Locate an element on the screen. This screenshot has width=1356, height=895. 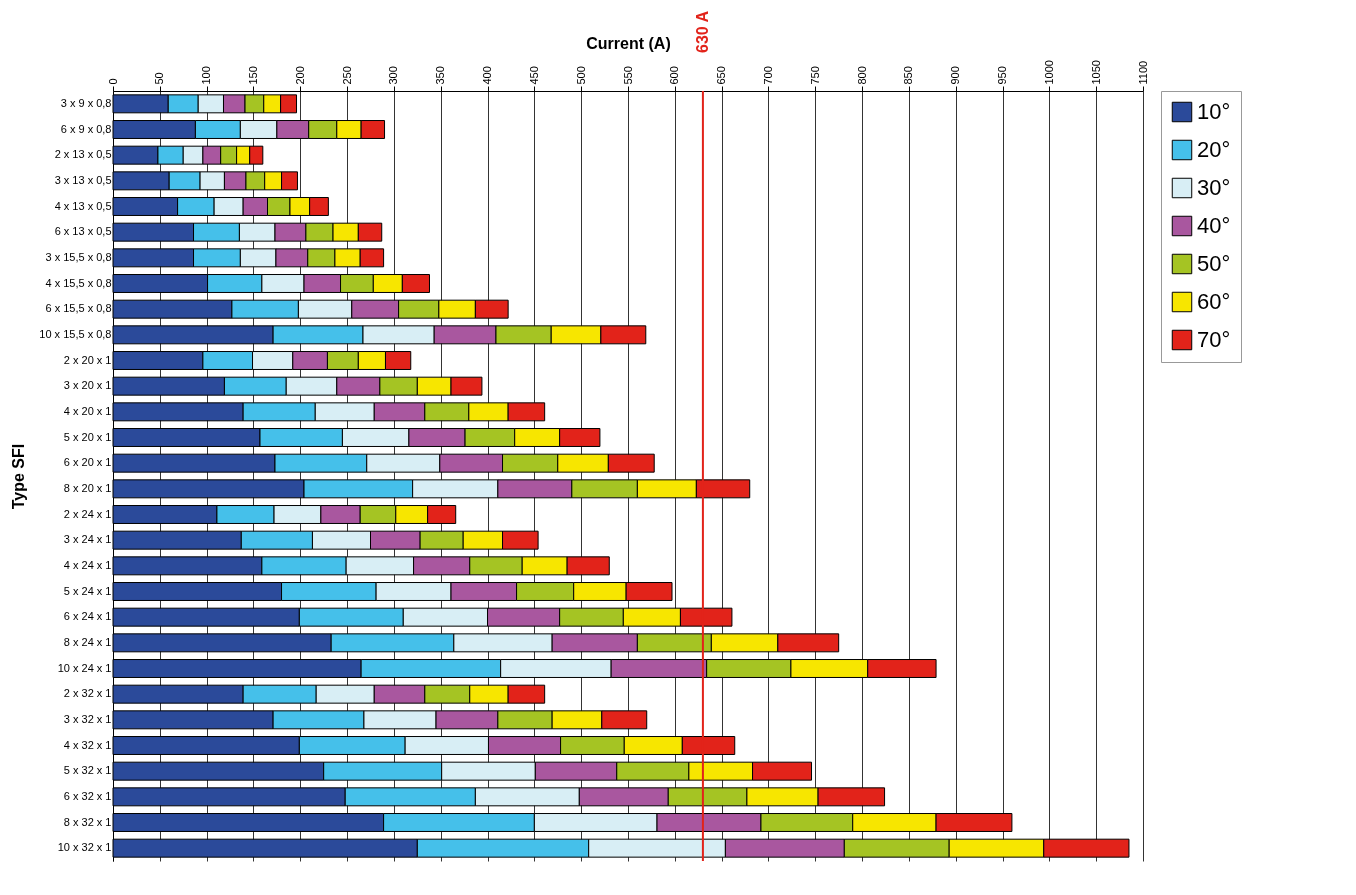
y-tick-label: 5 x 32 x 1 is located at coordinates (87, 770).